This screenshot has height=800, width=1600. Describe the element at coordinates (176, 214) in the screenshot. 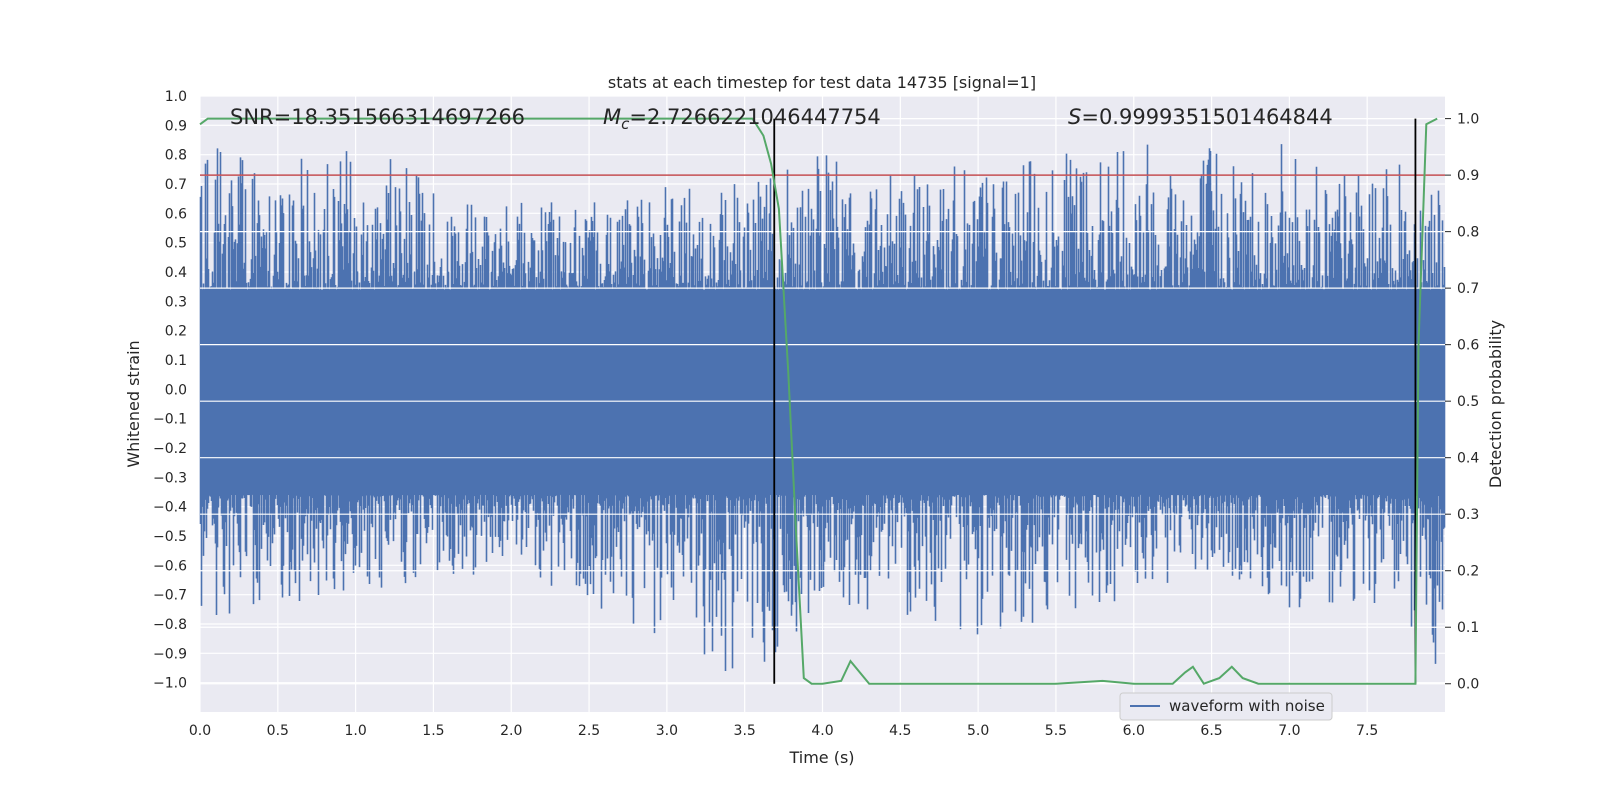

I see `y-tick-label: 0.6` at that location.